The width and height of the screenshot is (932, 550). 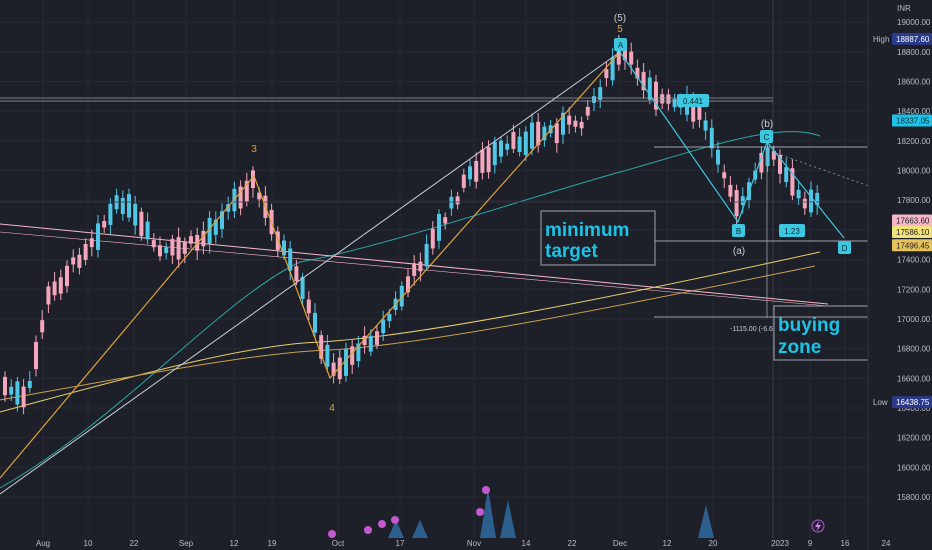 I want to click on wave-label-a: (a), so click(x=739, y=251).